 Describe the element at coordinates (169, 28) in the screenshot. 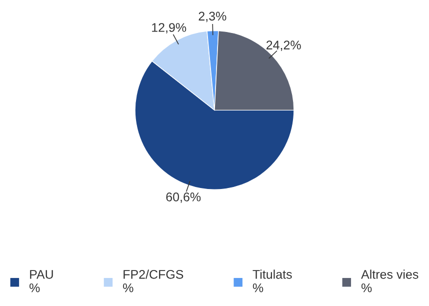

I see `data-label: 12,9%` at that location.